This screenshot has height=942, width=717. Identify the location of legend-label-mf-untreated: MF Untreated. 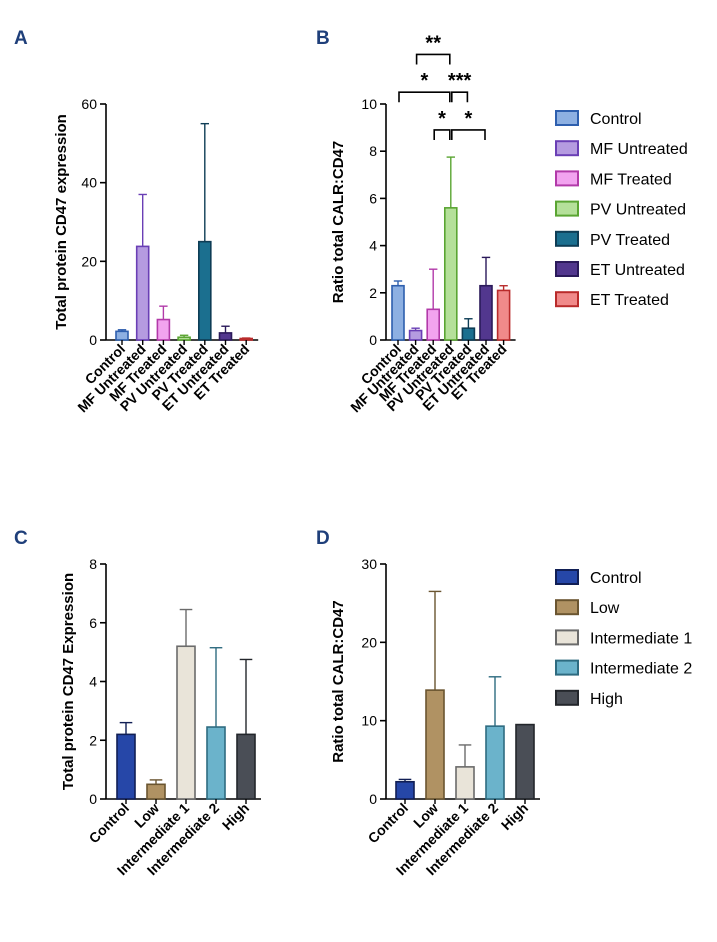
(639, 149).